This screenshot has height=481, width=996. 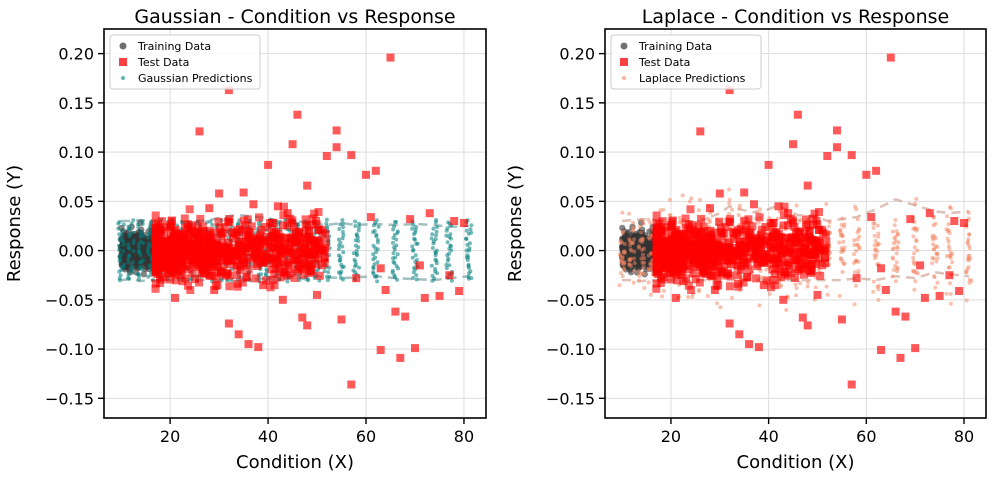 What do you see at coordinates (123, 46) in the screenshot?
I see `legend-marker-training` at bounding box center [123, 46].